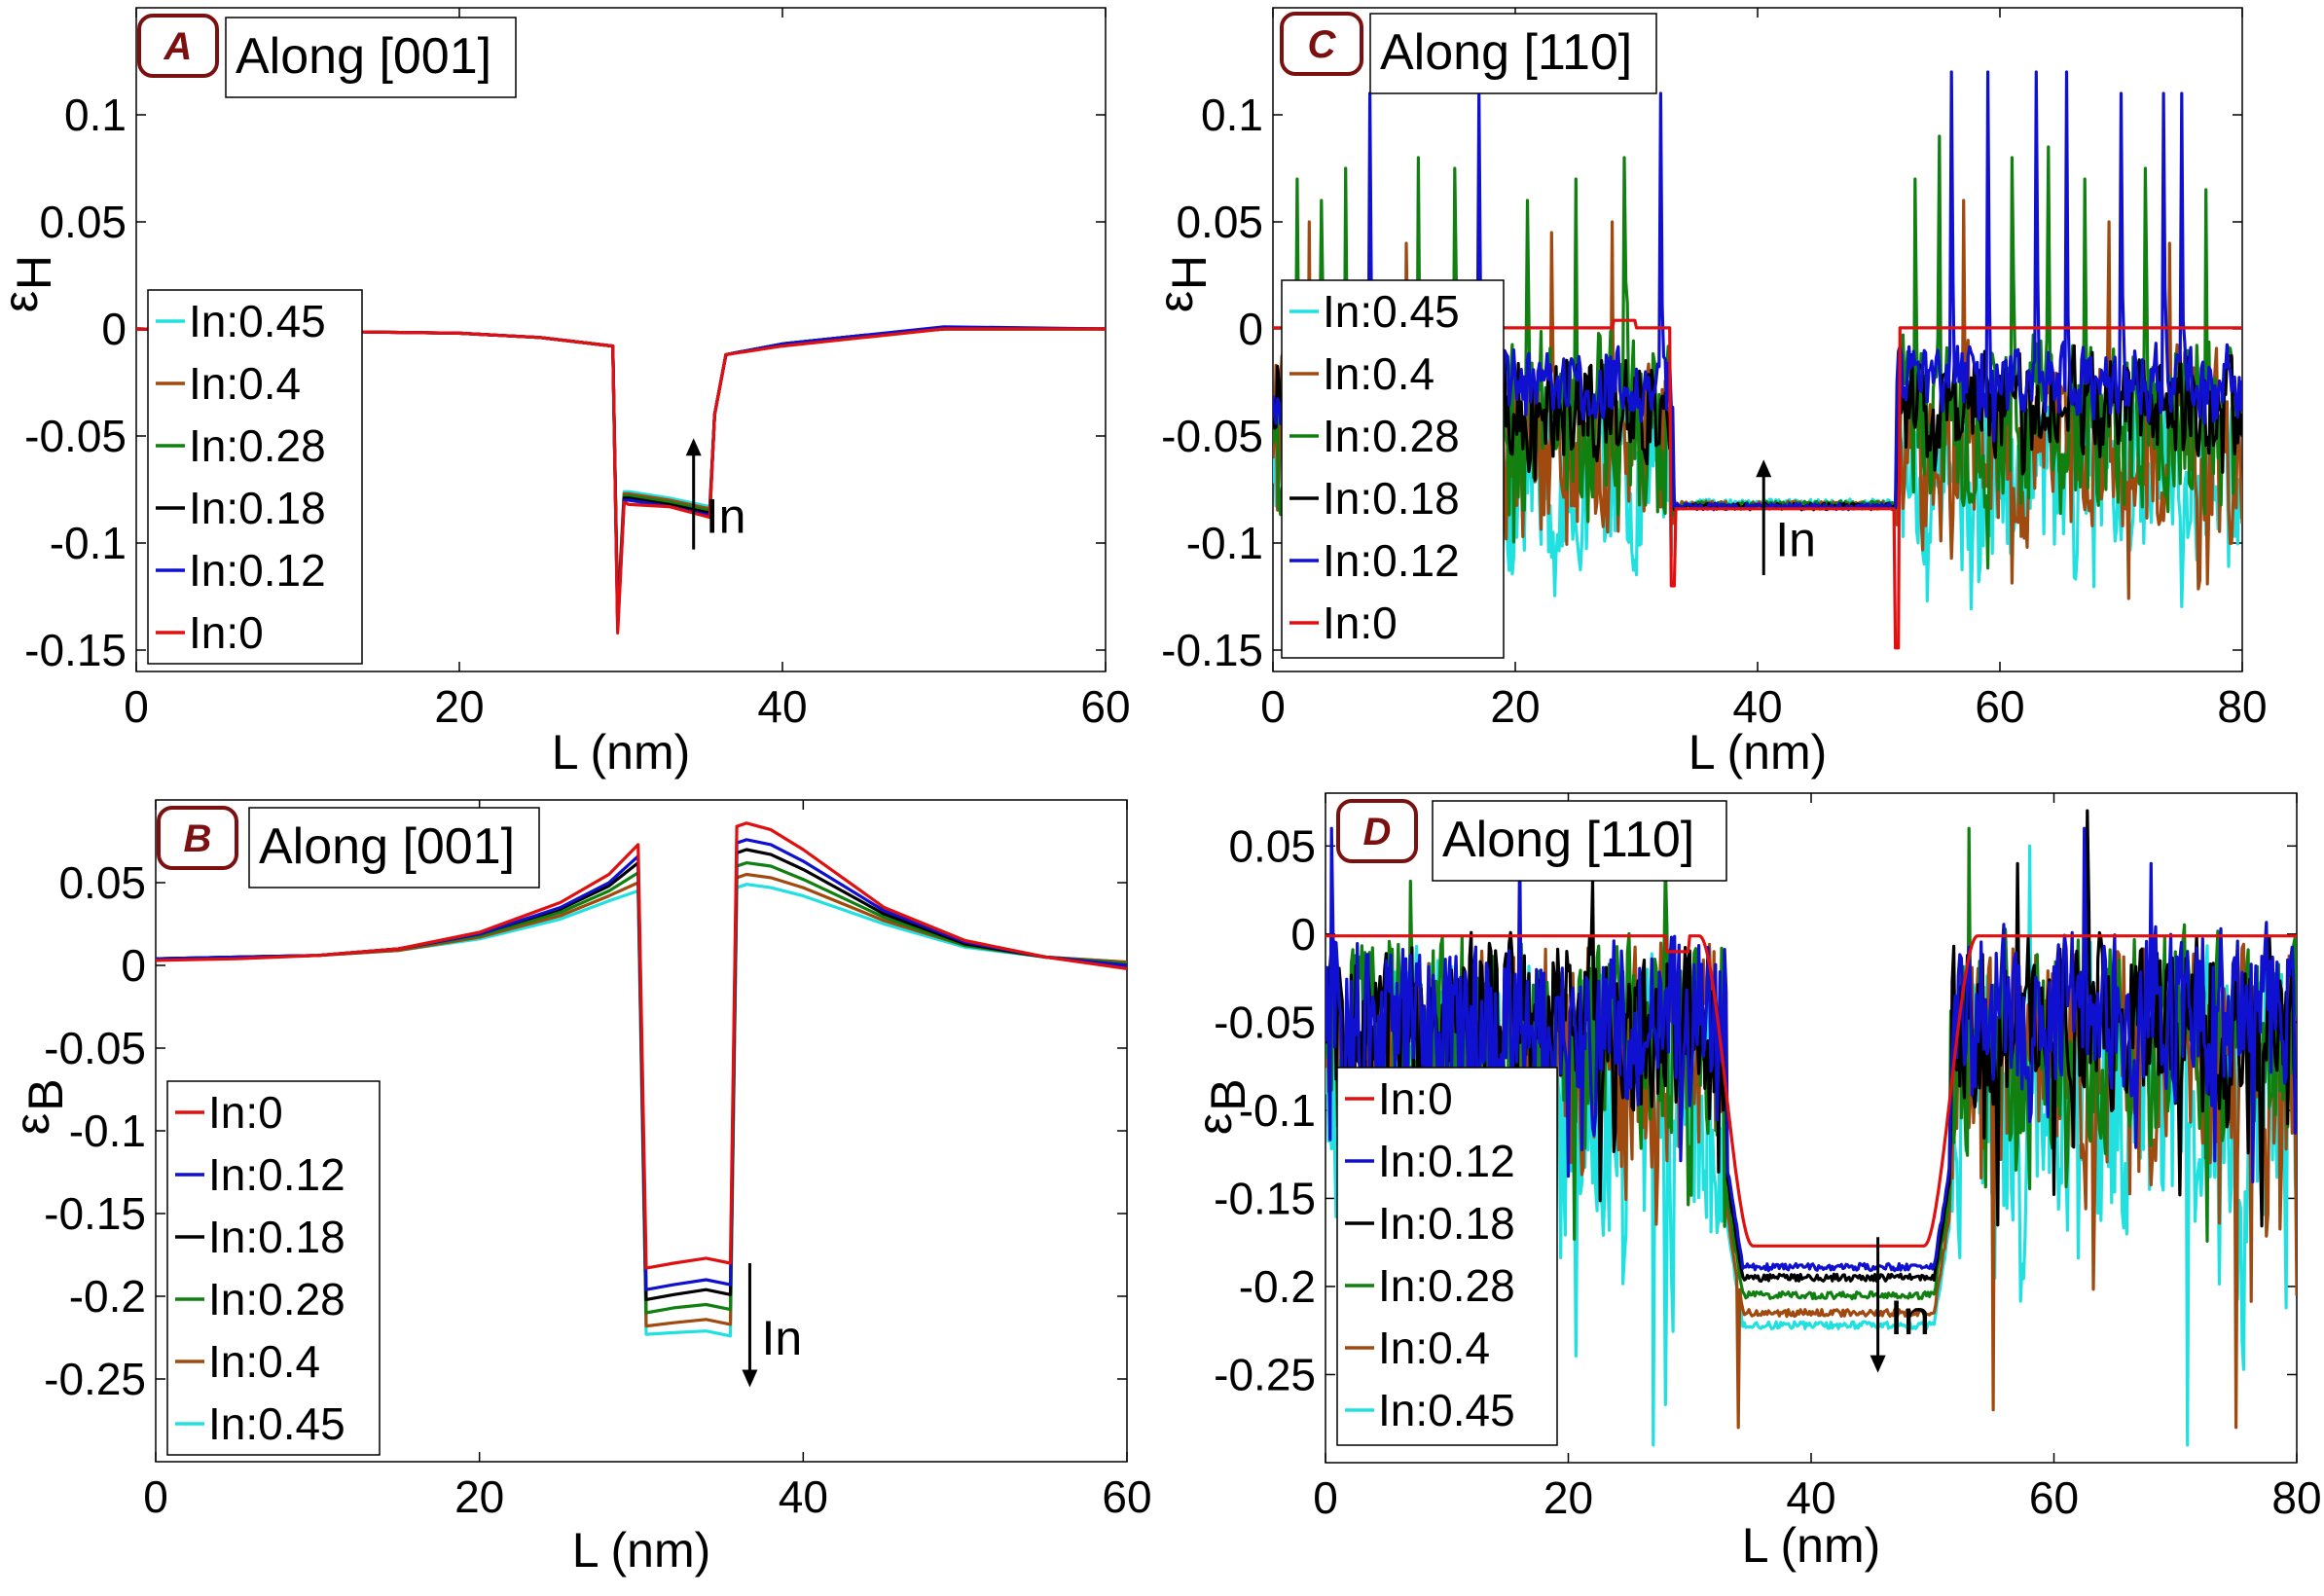 The image size is (2324, 1596). I want to click on panel-badge-letter: C, so click(1322, 44).